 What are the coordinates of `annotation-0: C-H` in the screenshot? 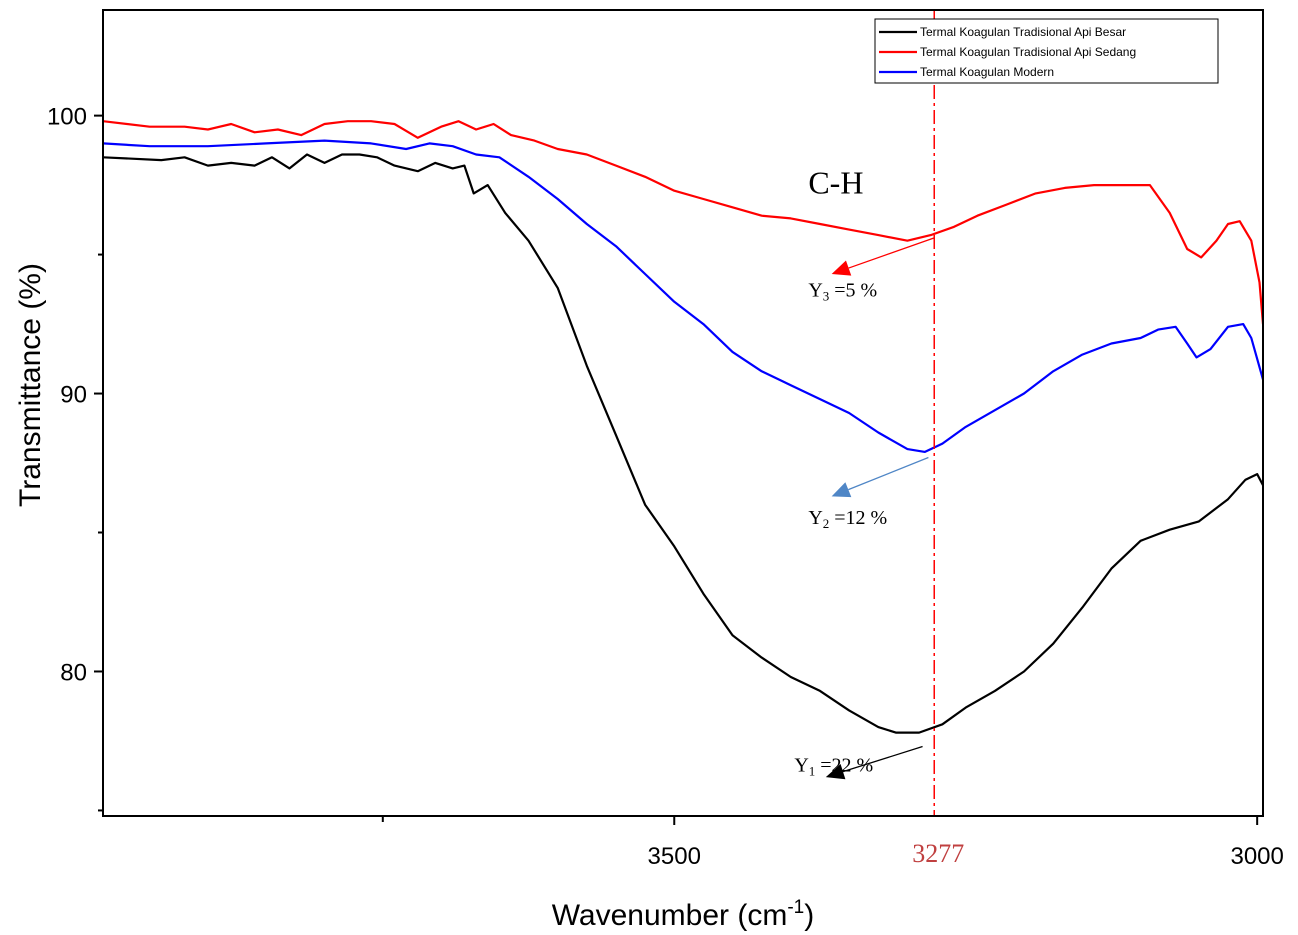 It's located at (835, 182).